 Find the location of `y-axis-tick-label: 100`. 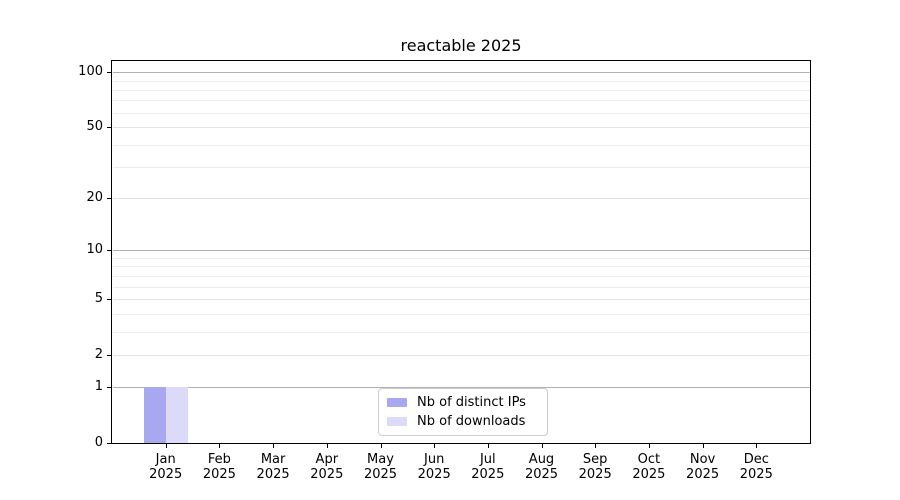

y-axis-tick-label: 100 is located at coordinates (90, 72).